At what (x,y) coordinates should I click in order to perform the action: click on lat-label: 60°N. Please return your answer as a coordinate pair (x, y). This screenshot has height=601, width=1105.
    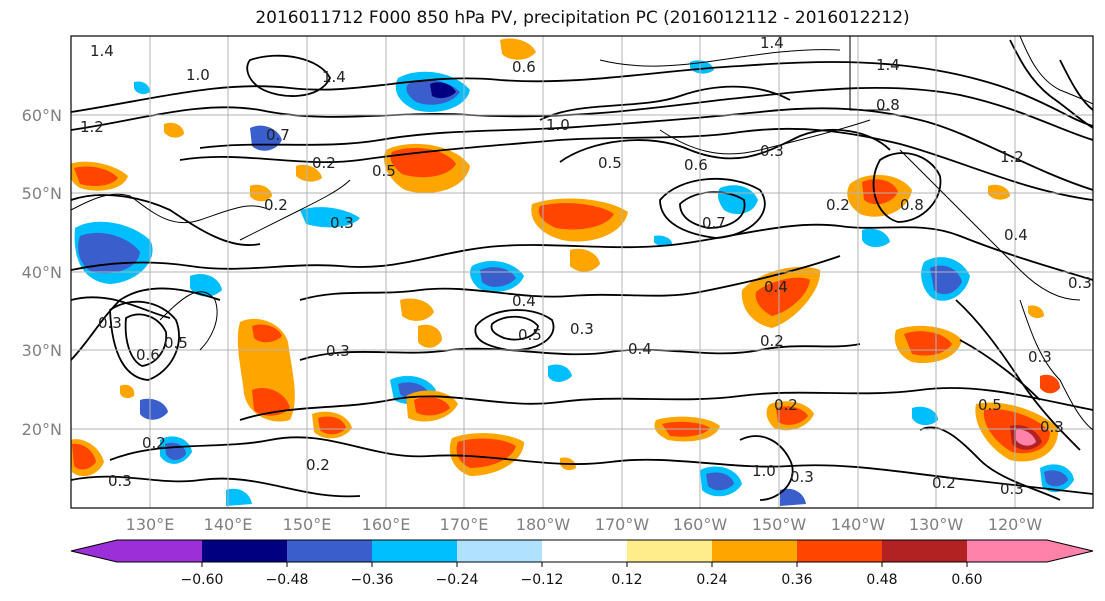
    Looking at the image, I should click on (42, 115).